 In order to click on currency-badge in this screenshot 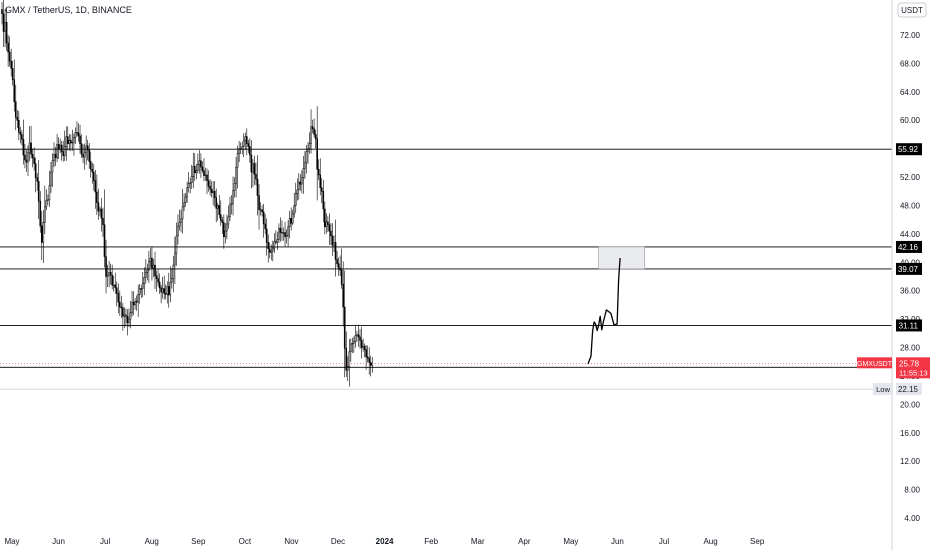, I will do `click(912, 10)`.